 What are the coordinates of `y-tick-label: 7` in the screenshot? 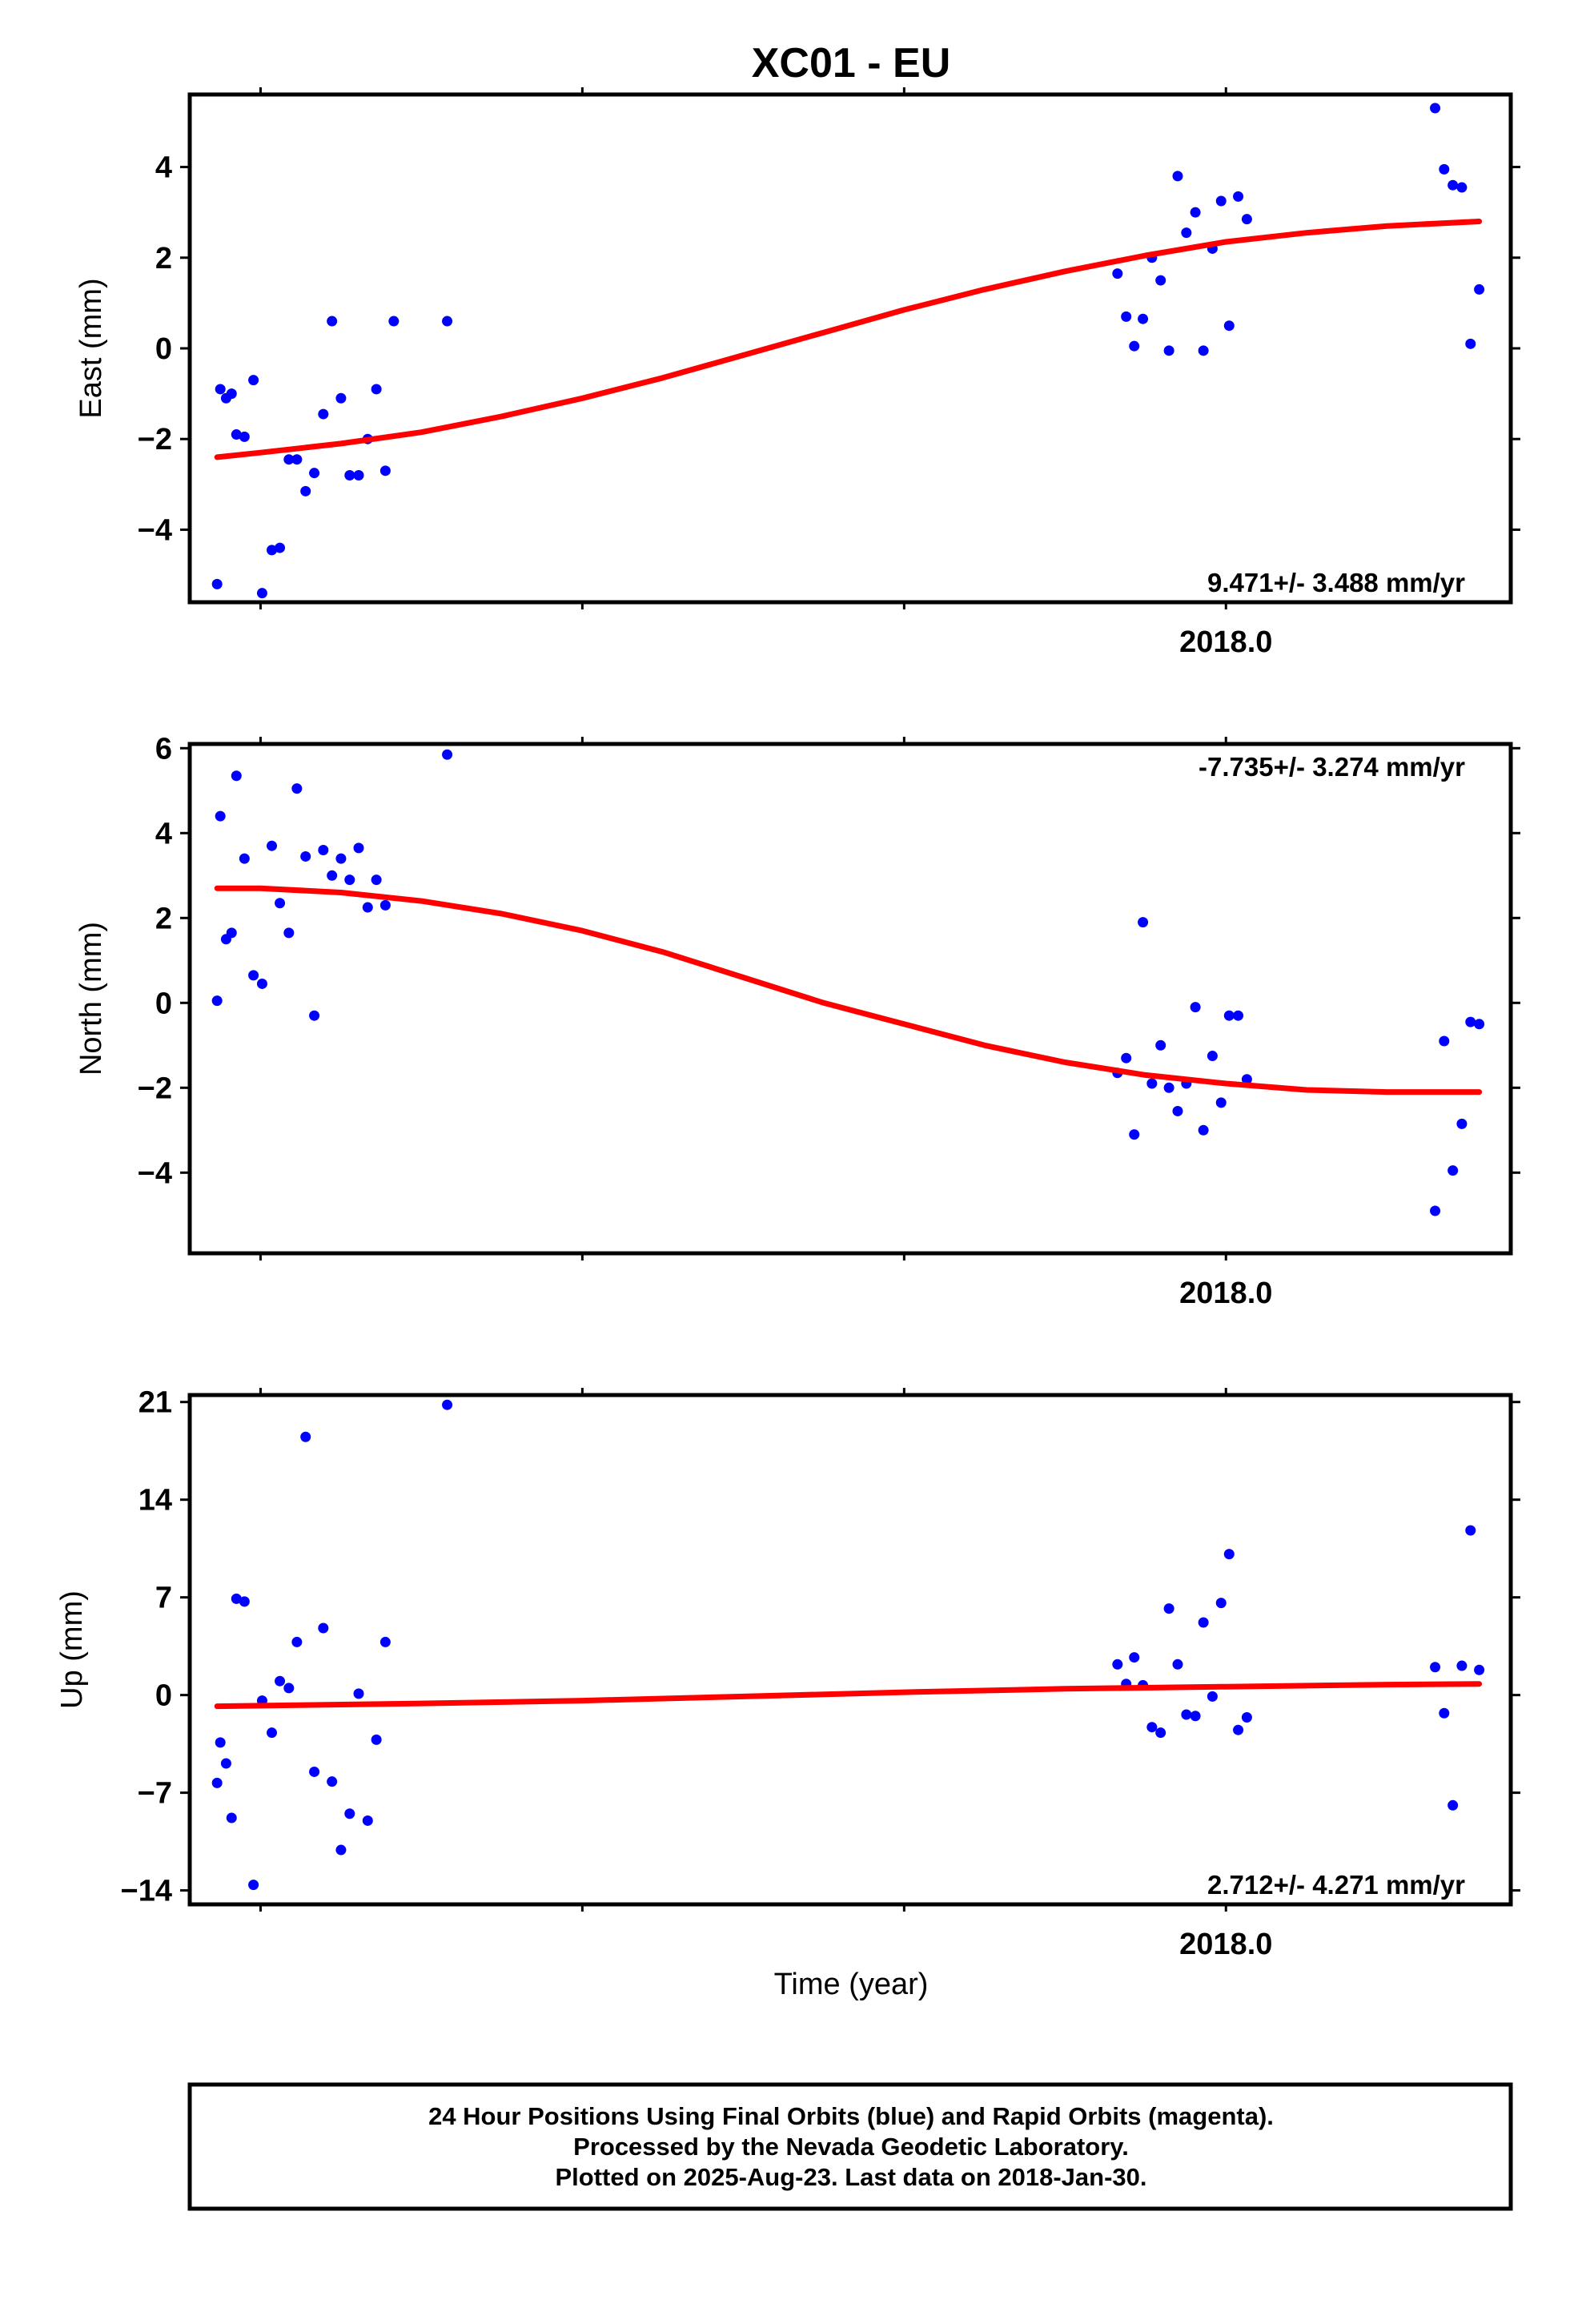 It's located at (164, 1598).